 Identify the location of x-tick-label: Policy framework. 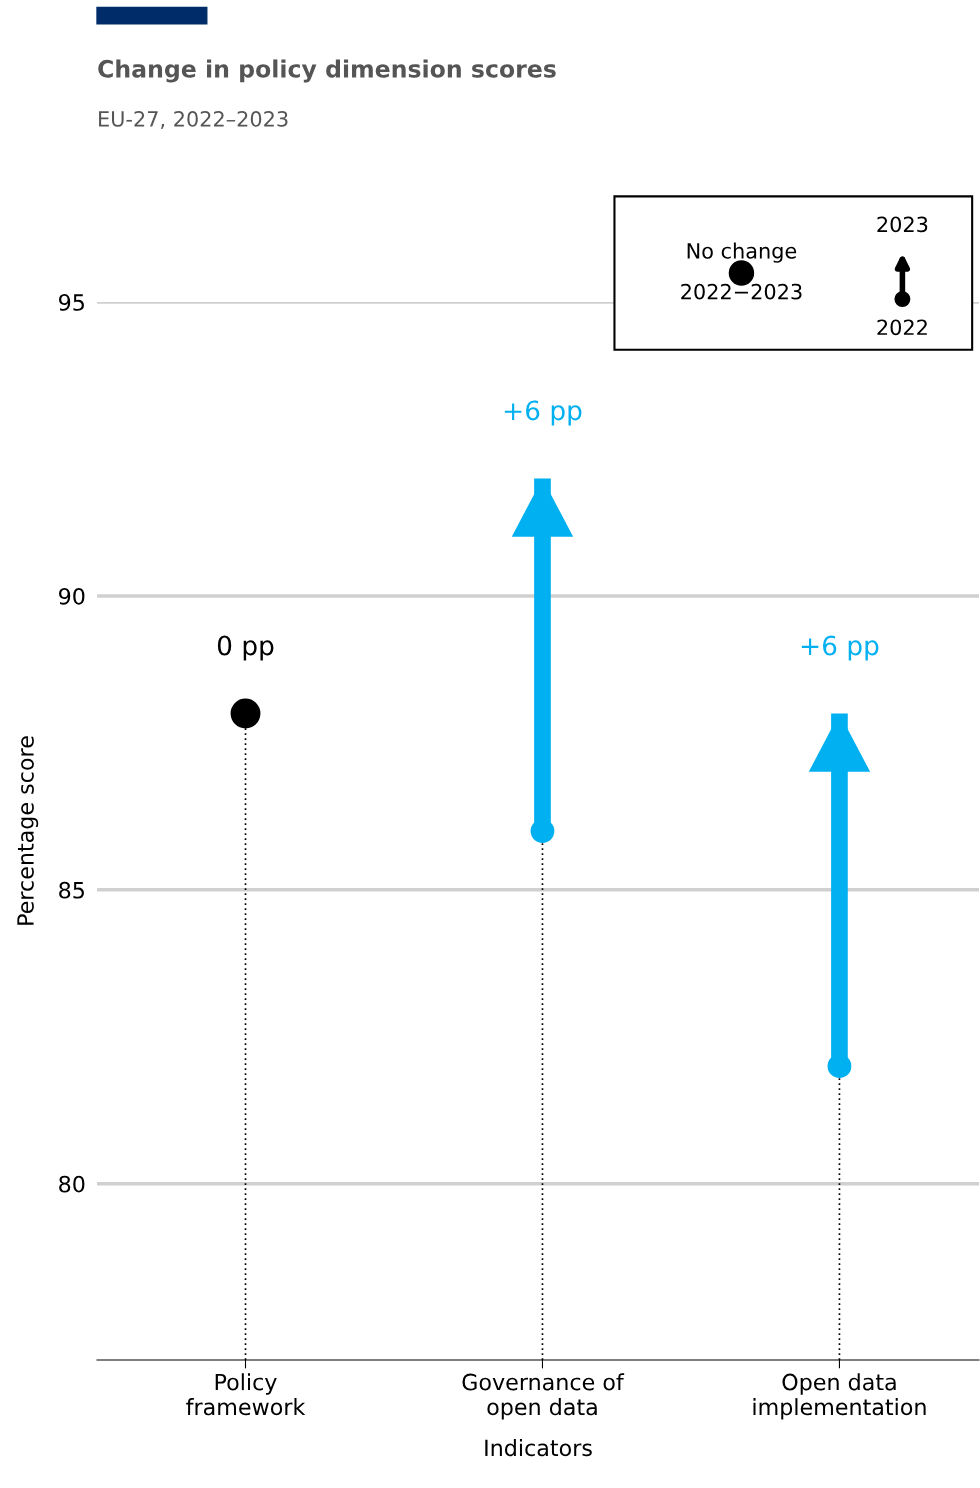
(246, 1394).